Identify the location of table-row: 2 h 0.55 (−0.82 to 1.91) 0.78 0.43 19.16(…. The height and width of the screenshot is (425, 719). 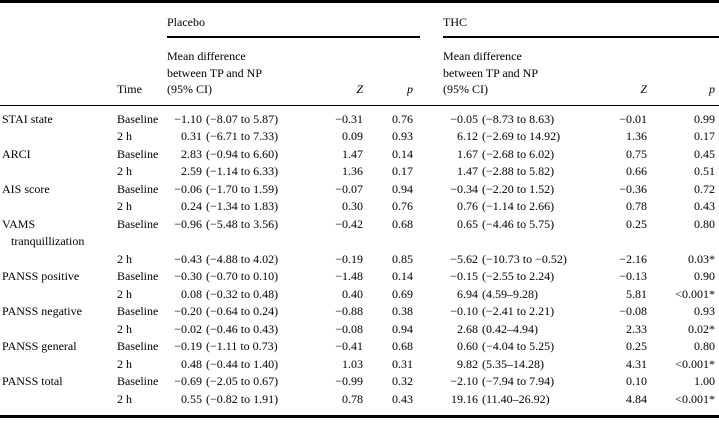
(359, 404).